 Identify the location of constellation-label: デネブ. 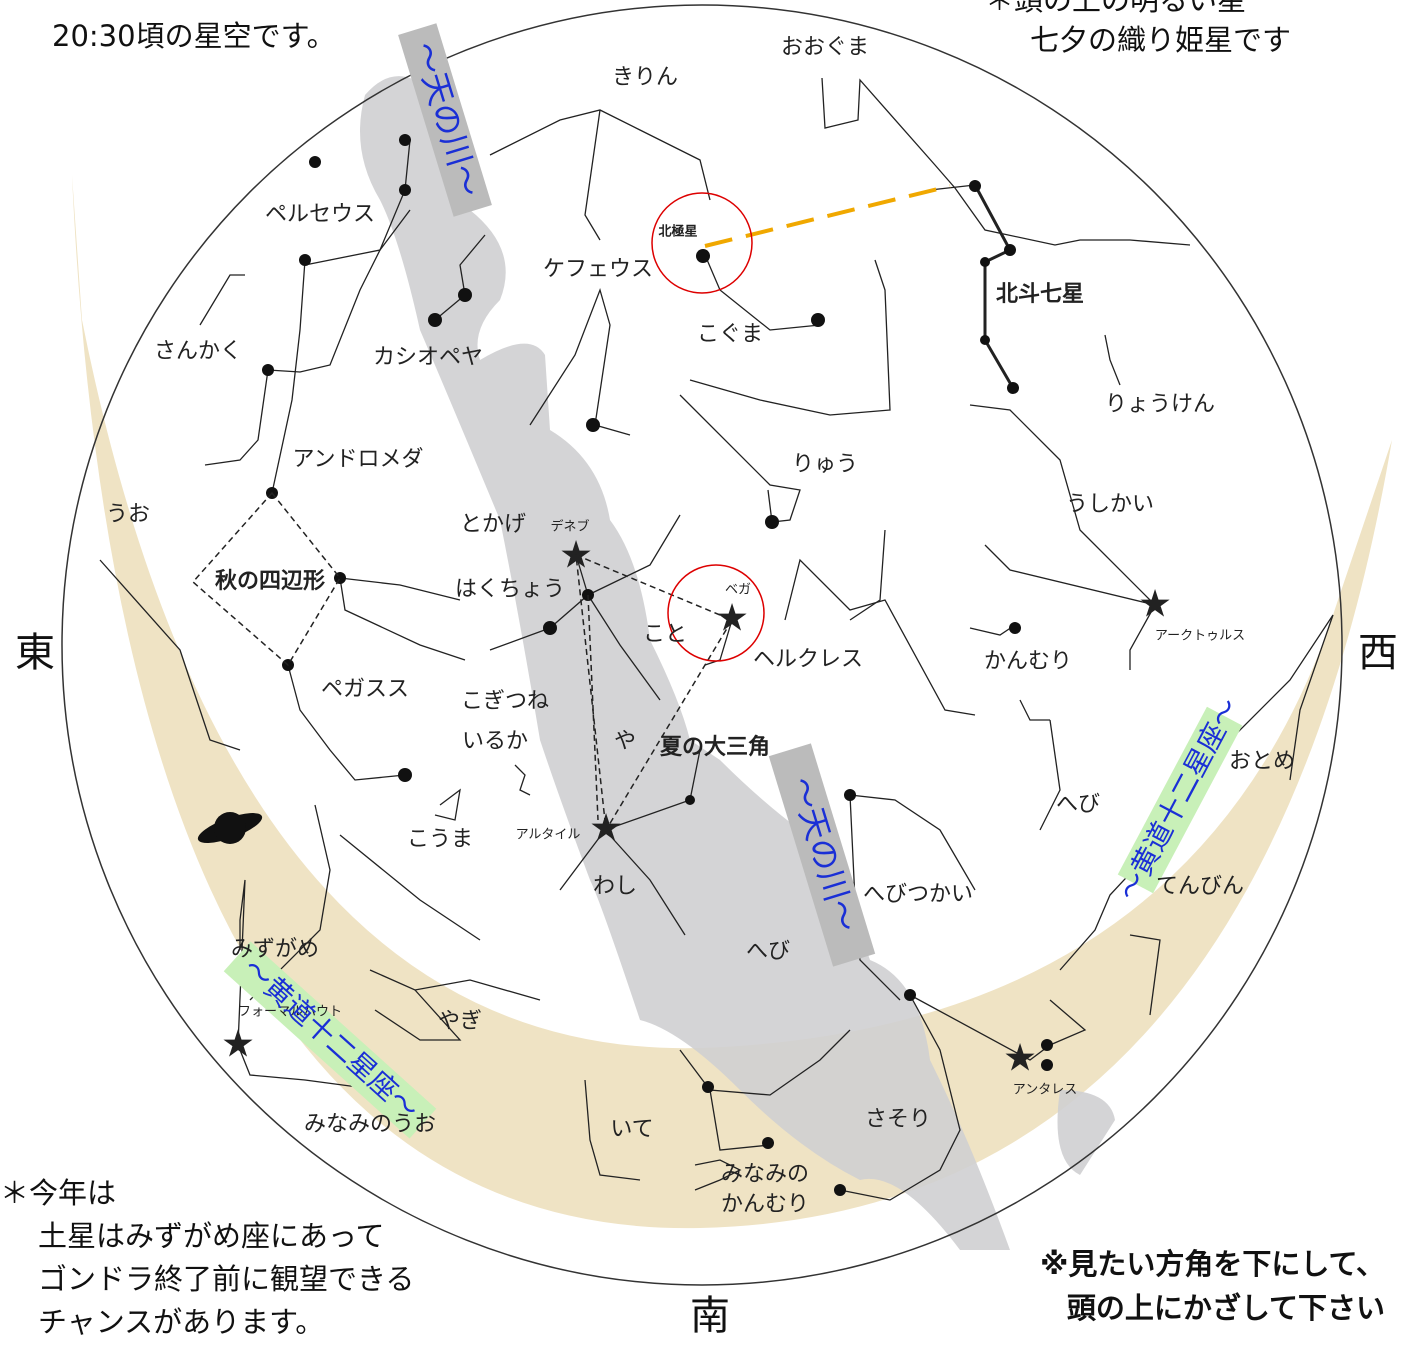
(569, 527).